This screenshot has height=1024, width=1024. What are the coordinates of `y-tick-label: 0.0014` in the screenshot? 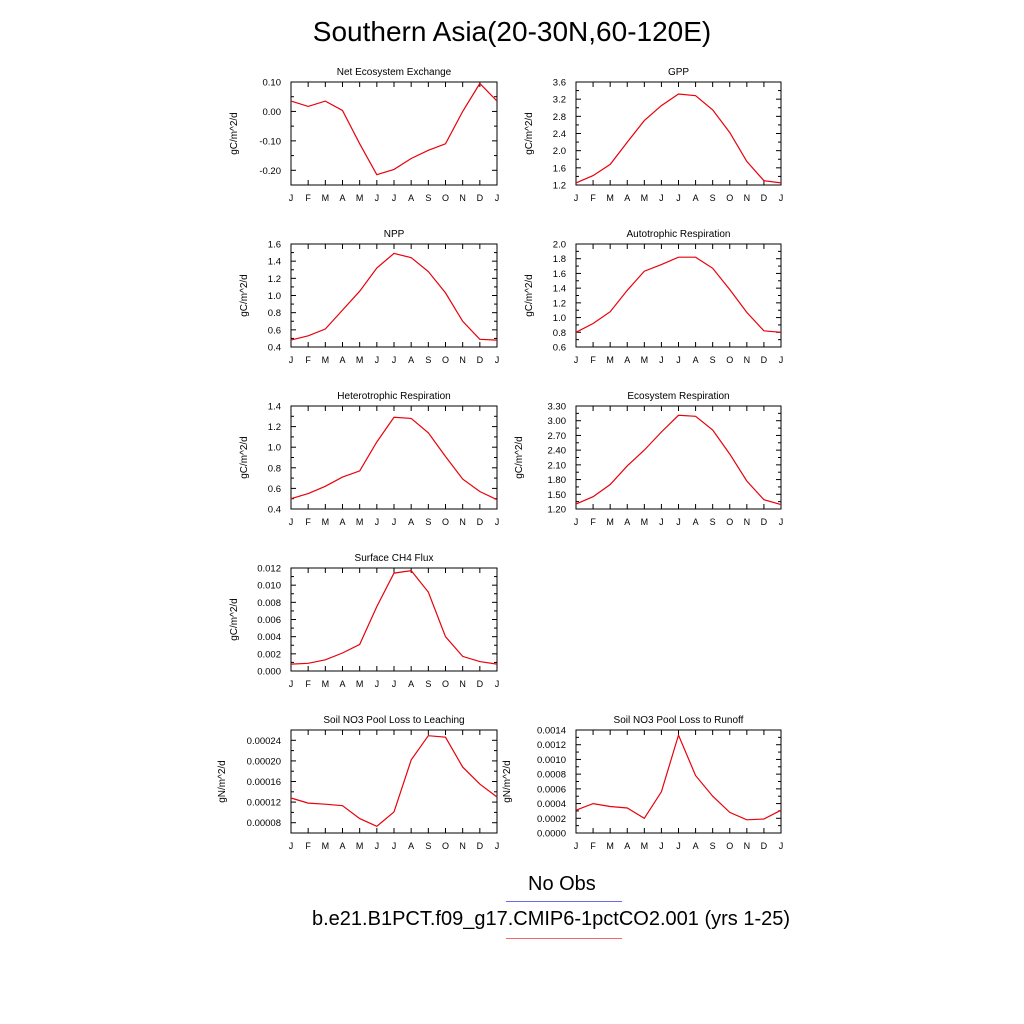 It's located at (551, 731).